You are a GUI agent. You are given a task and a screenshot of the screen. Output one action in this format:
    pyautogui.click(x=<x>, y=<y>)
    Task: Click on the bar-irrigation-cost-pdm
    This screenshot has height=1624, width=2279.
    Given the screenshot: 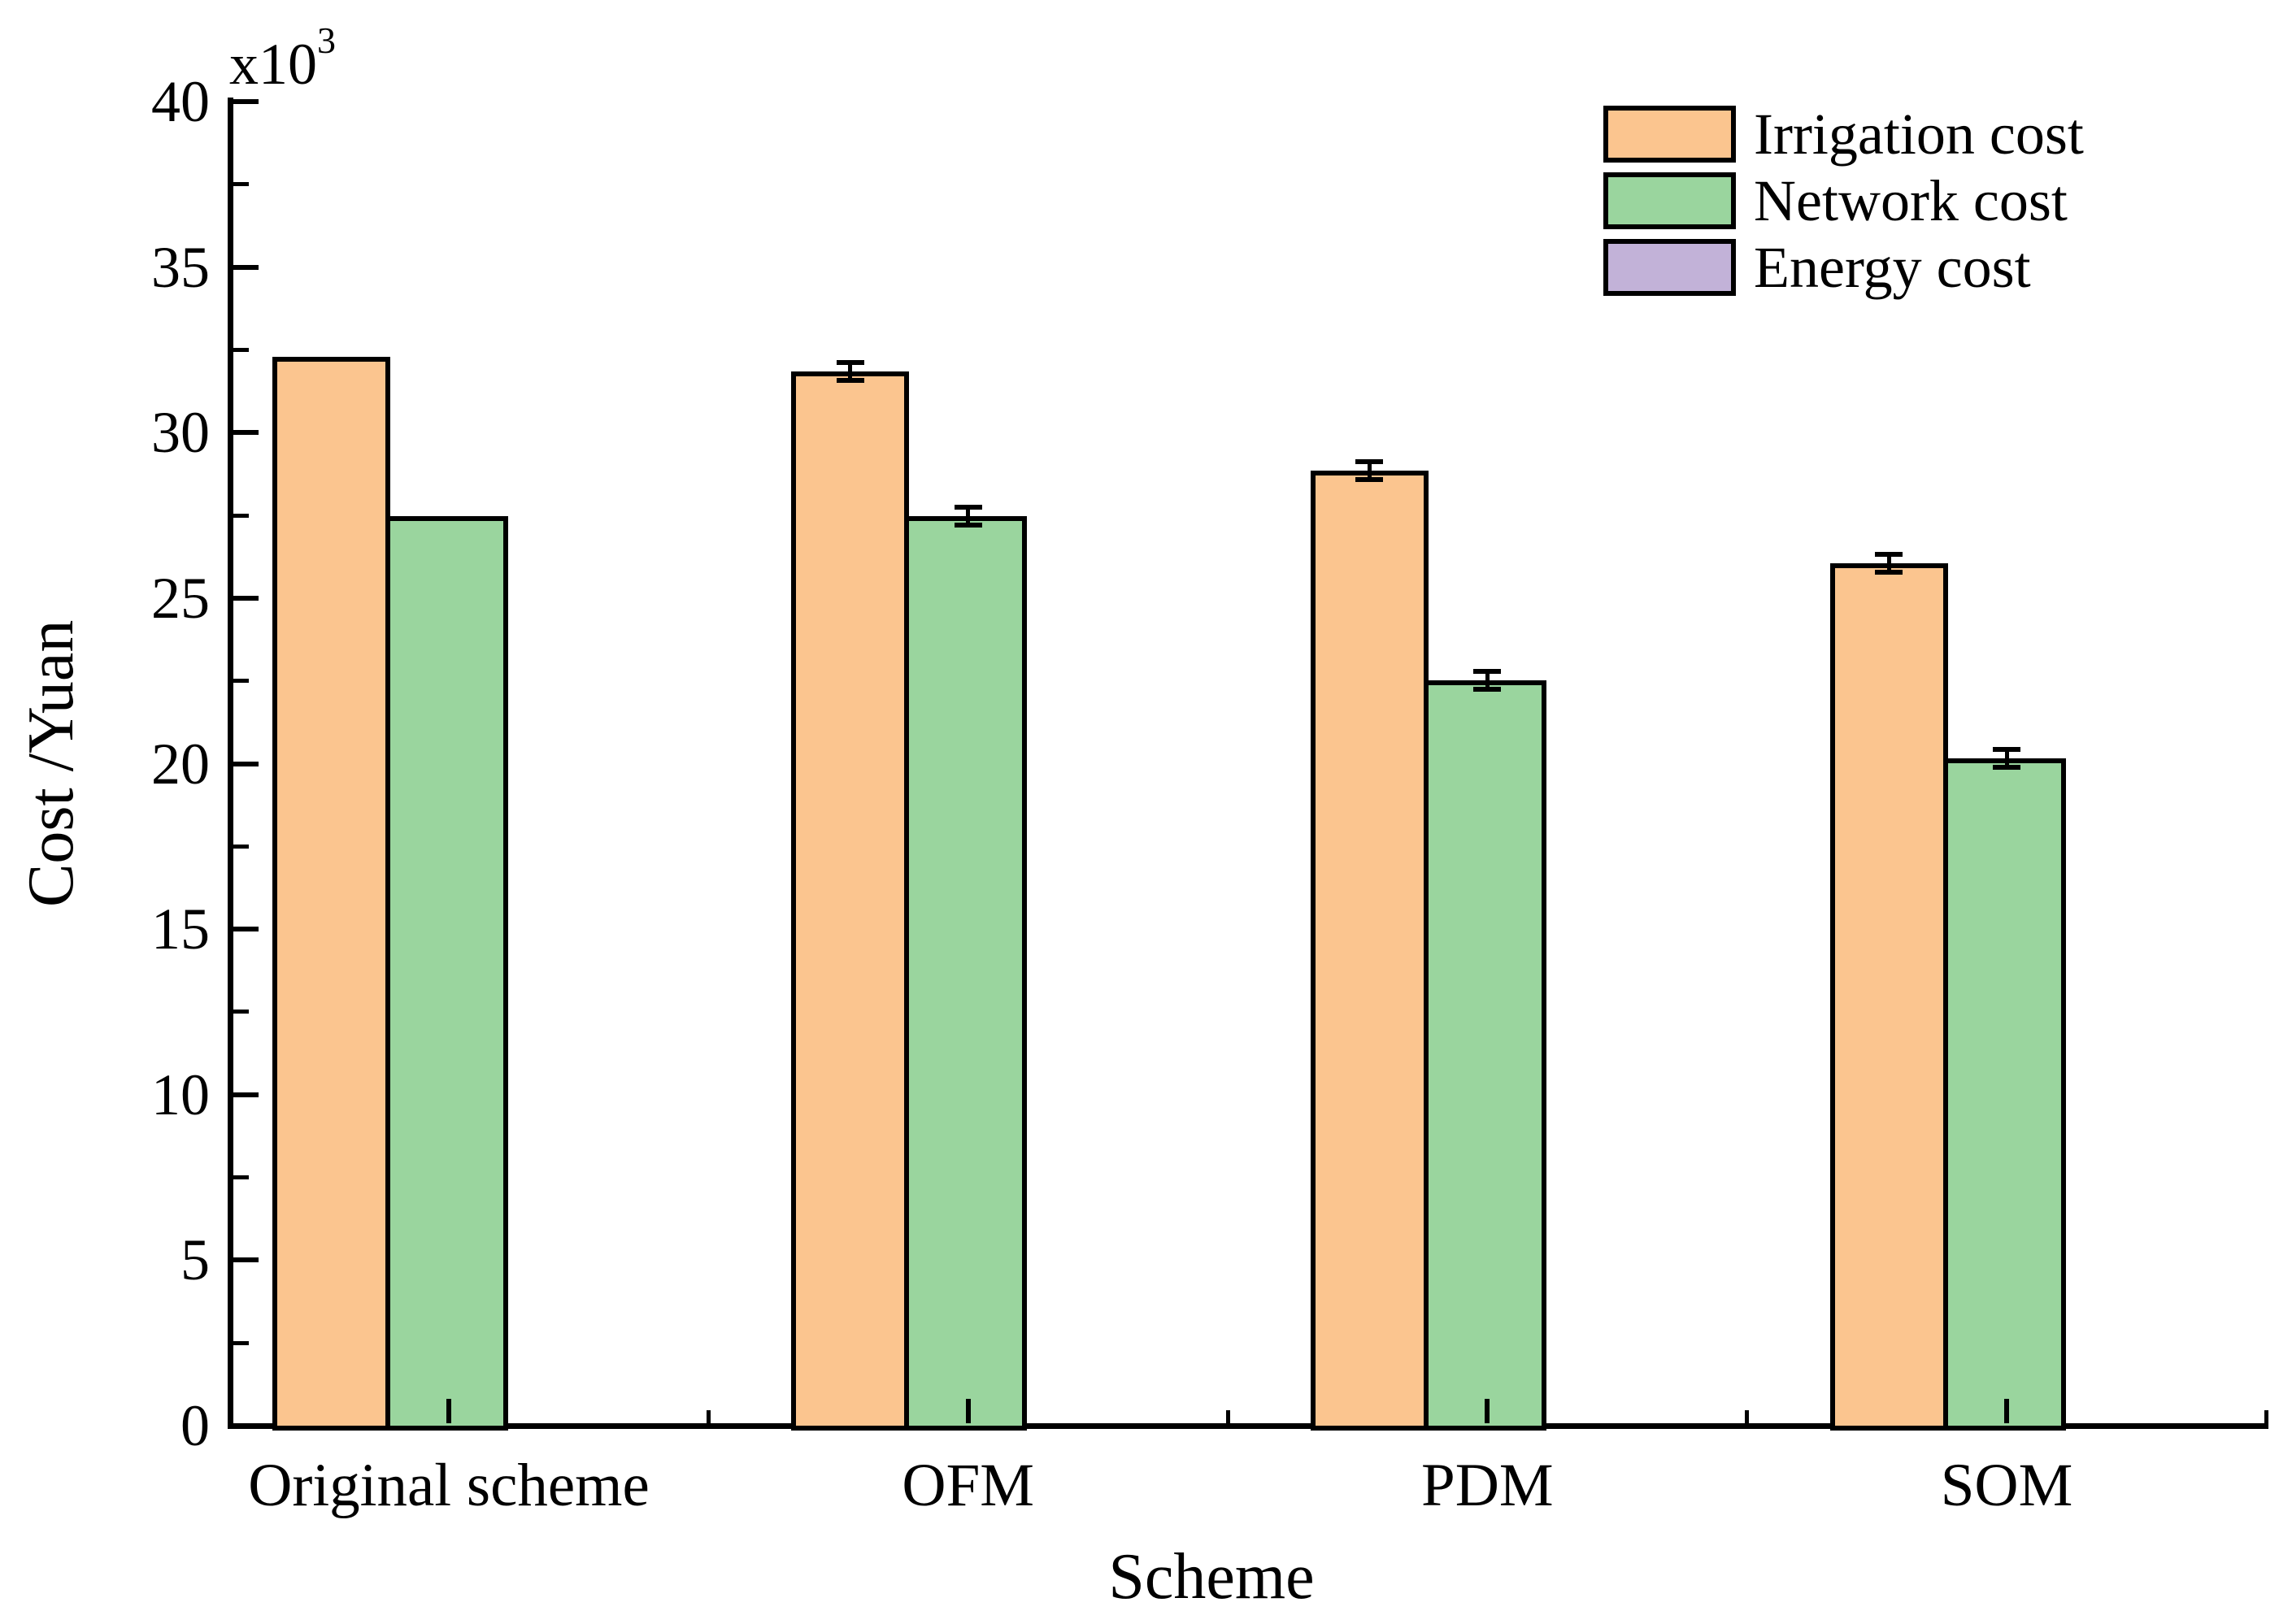 What is the action you would take?
    pyautogui.click(x=1369, y=951)
    